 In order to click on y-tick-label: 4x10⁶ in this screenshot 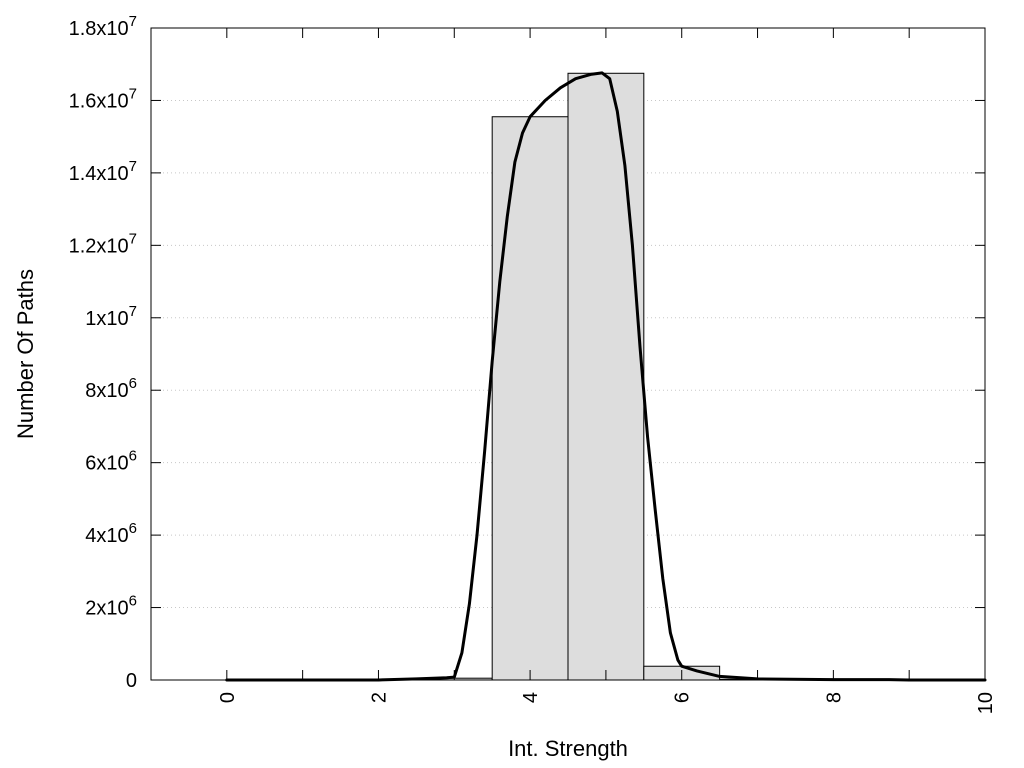, I will do `click(111, 533)`.